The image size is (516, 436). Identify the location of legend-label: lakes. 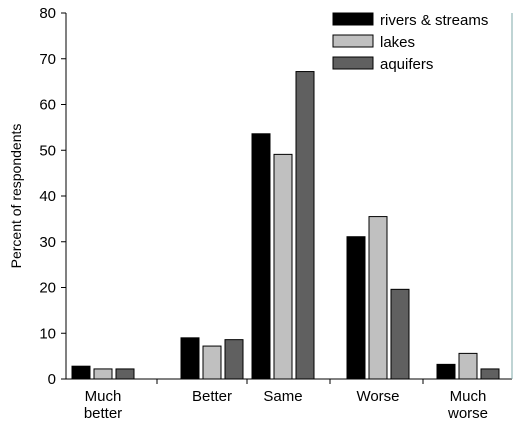
(397, 42).